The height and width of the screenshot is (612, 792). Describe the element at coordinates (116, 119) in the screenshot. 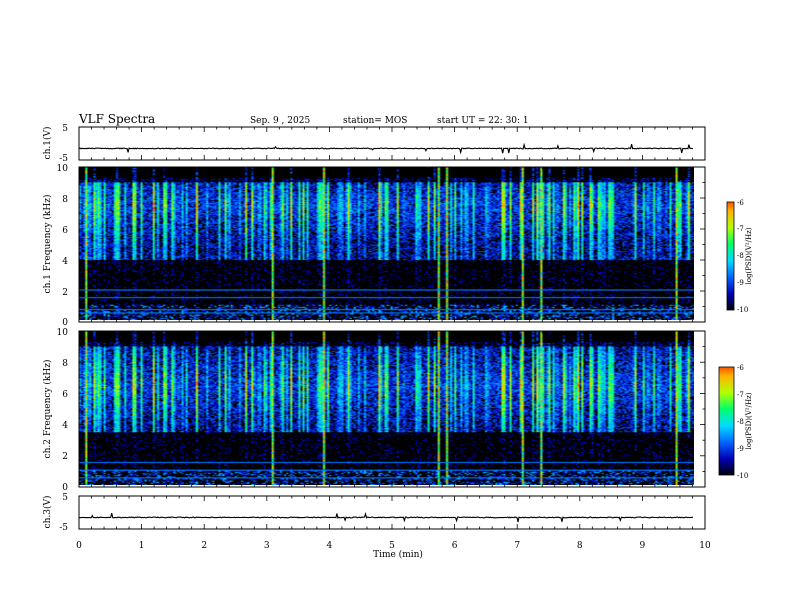

I see `figure-title: VLF Spectra` at that location.